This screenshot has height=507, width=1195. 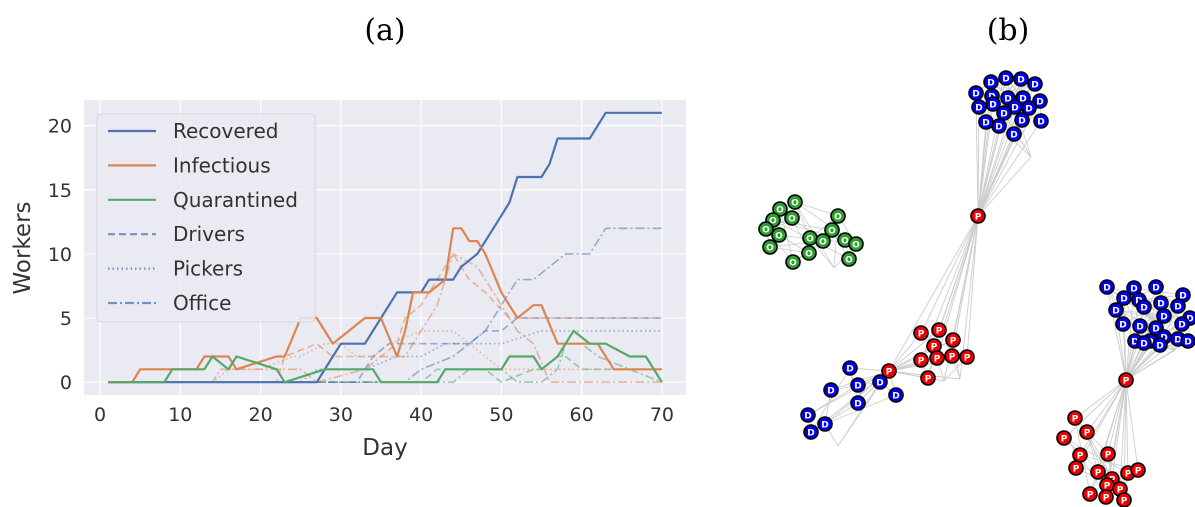 I want to click on series-line-drivers-infectious, so click(x=385, y=318).